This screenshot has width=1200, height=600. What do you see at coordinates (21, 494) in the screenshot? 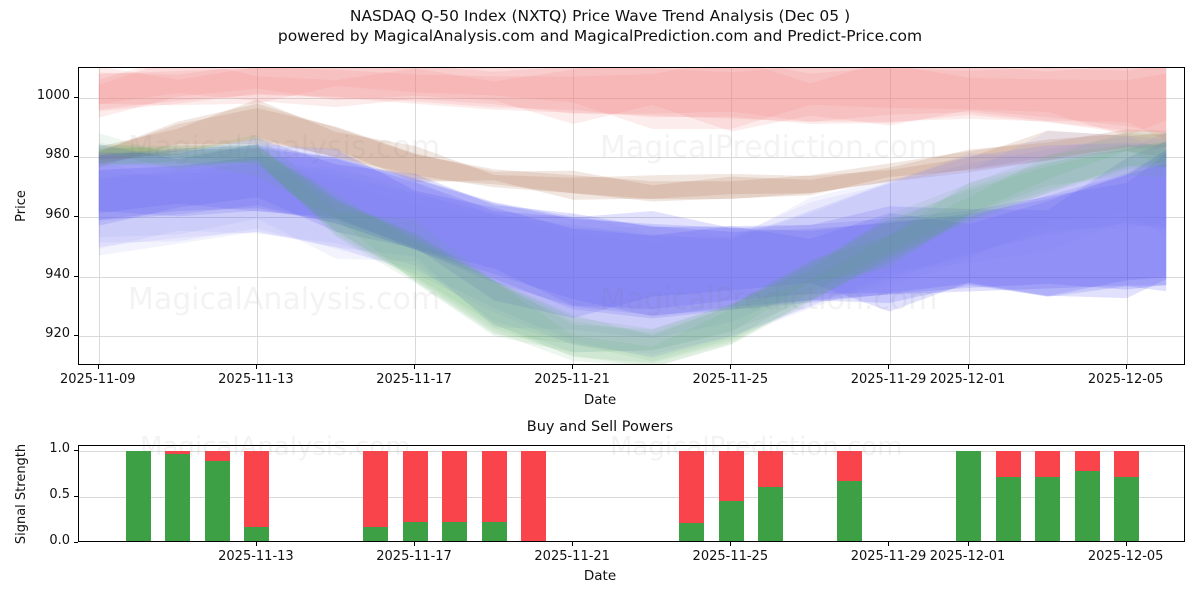
I see `powers-y-axis-label: Signal Strength` at bounding box center [21, 494].